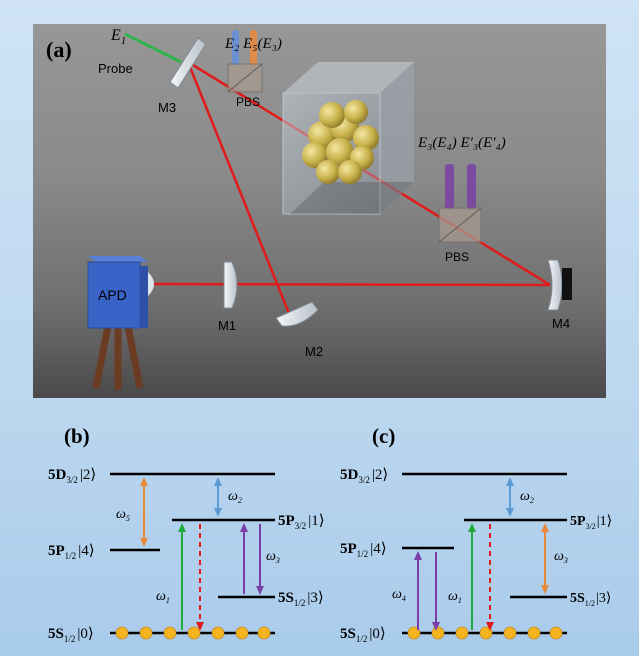 Image resolution: width=639 pixels, height=656 pixels. I want to click on panel-c-levels, so click(484, 553).